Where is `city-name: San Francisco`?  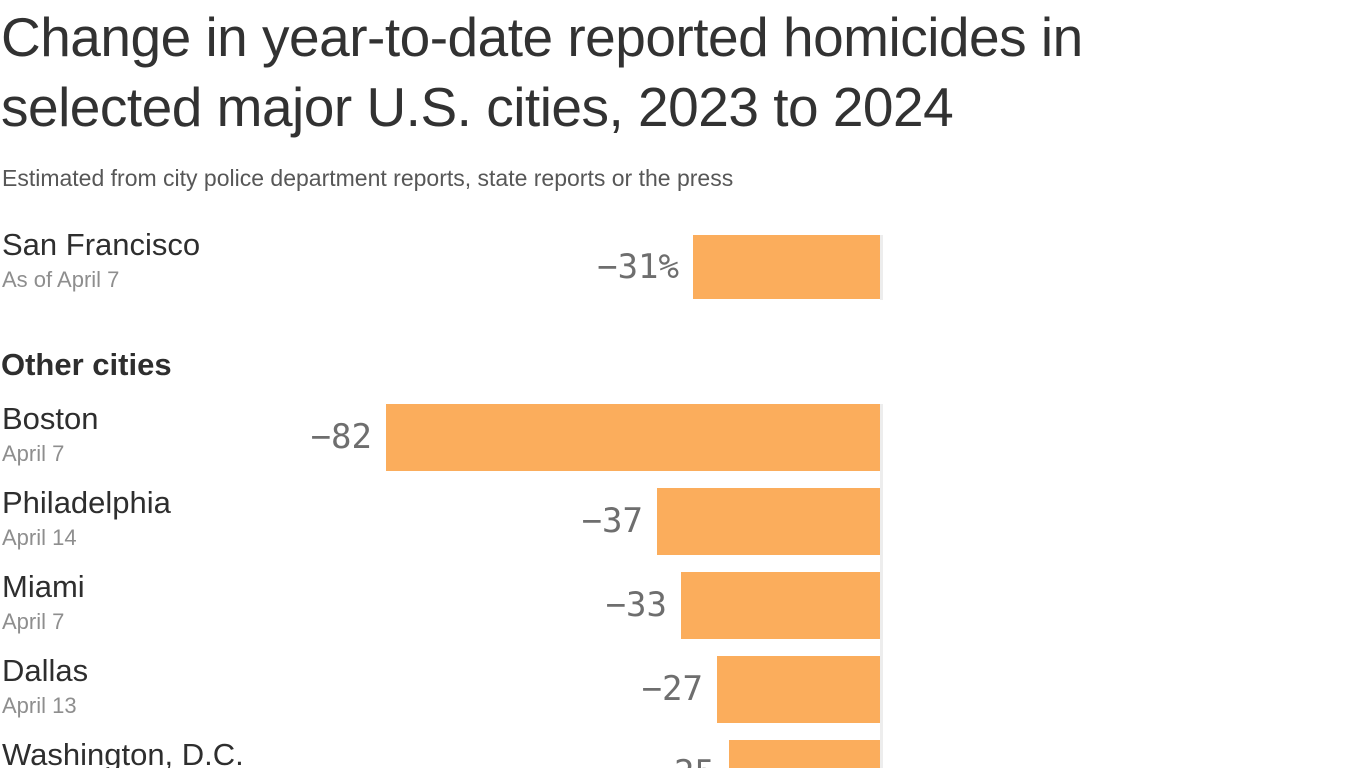 city-name: San Francisco is located at coordinates (101, 244).